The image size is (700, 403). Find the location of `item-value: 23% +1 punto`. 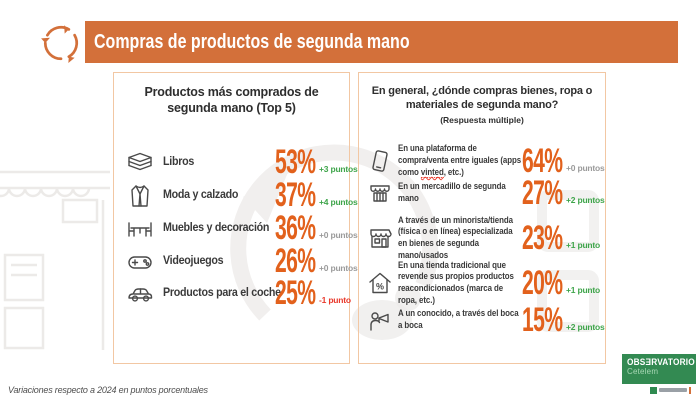

item-value: 23% +1 punto is located at coordinates (562, 238).